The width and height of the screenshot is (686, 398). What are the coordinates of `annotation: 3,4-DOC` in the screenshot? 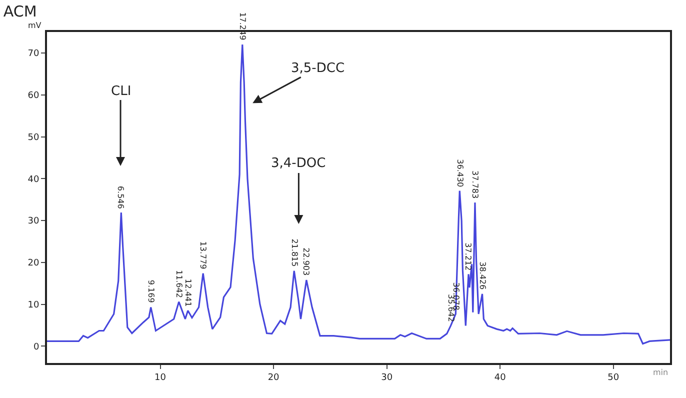 It's located at (298, 163).